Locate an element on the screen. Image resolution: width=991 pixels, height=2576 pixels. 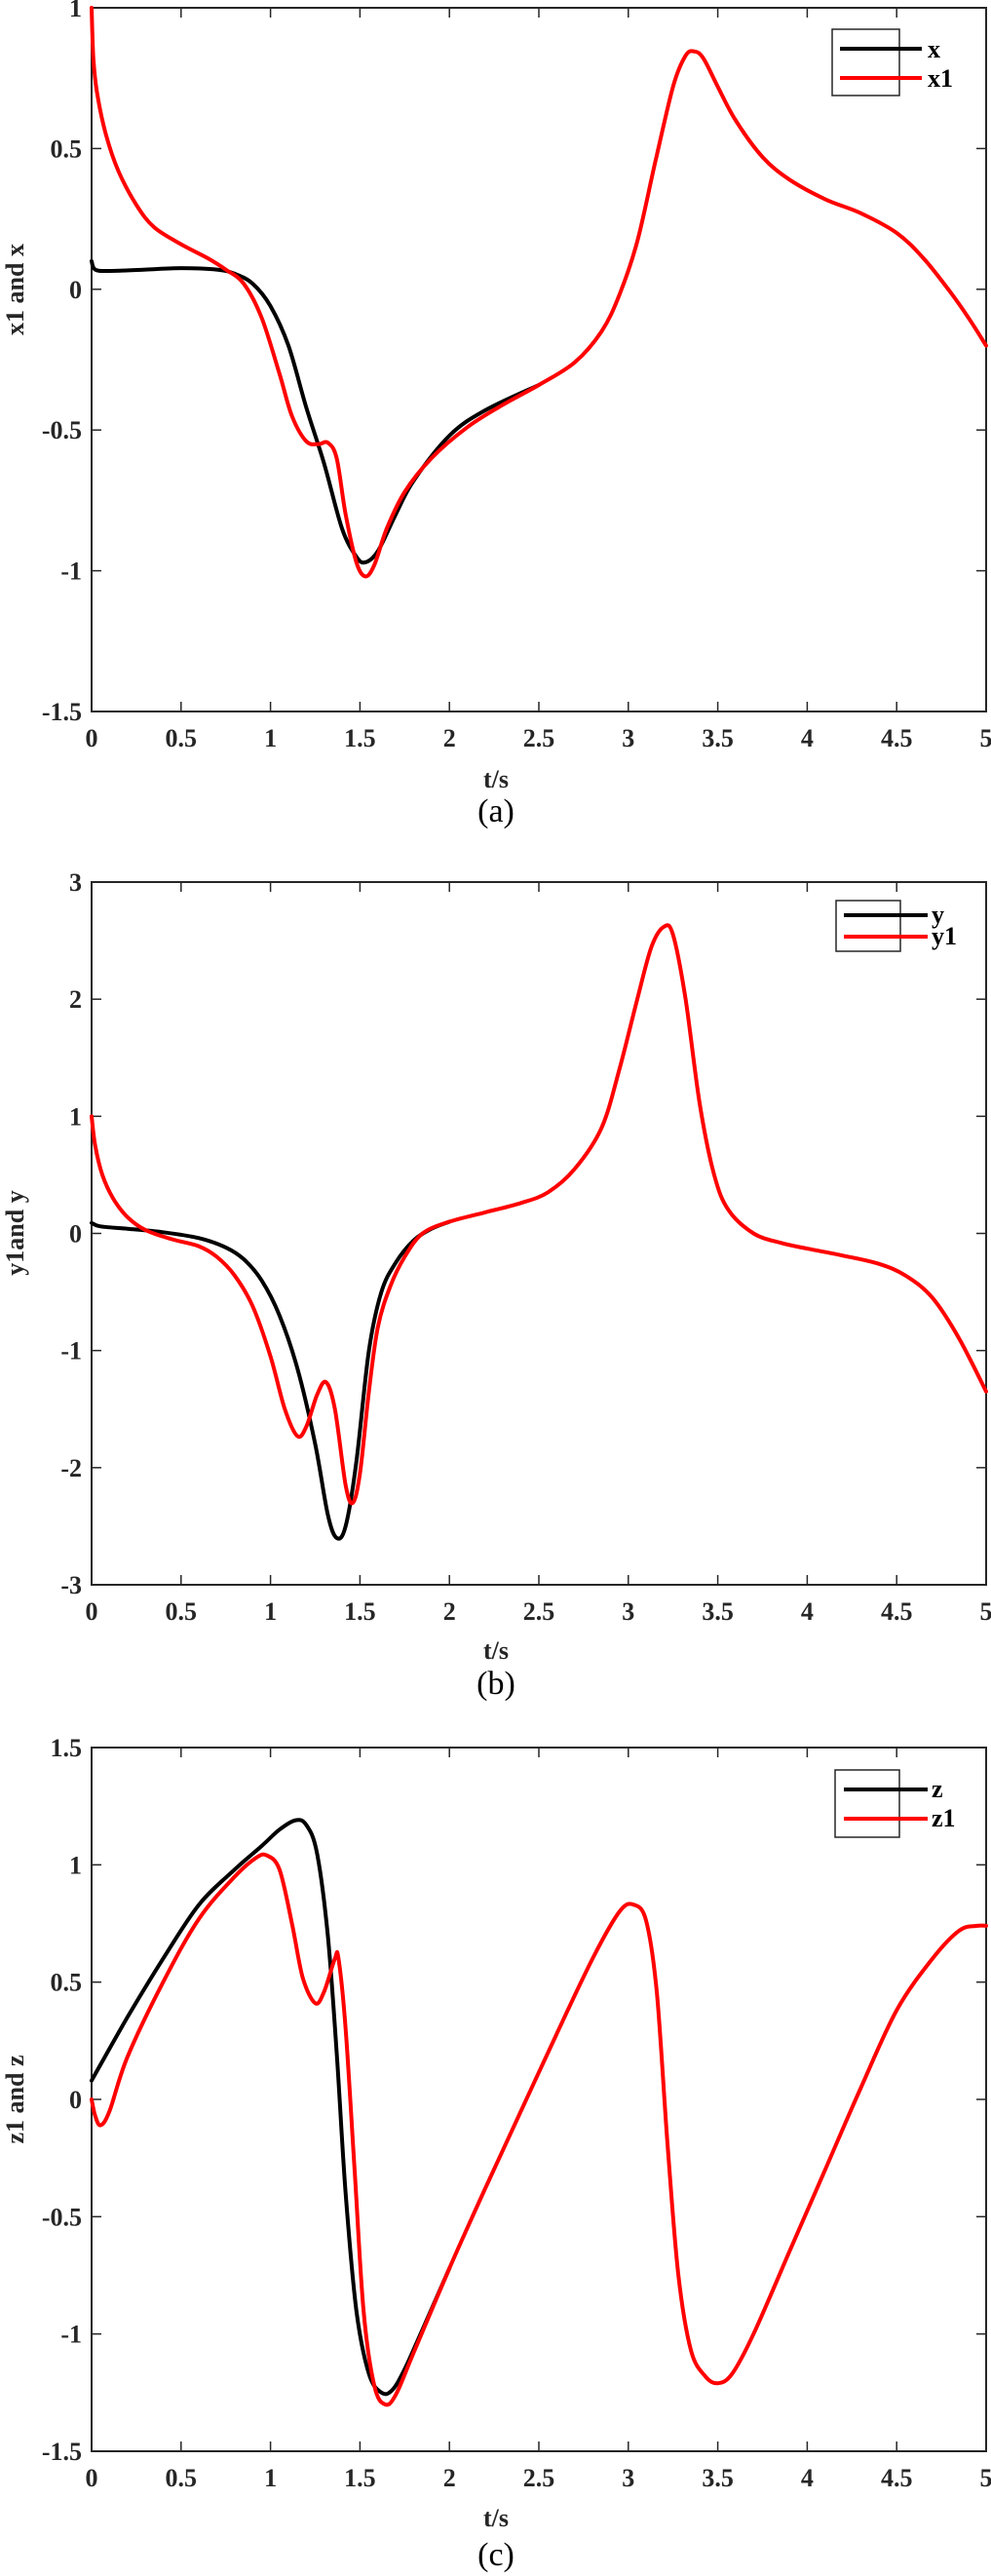
caption-c: (c) is located at coordinates (496, 2555).